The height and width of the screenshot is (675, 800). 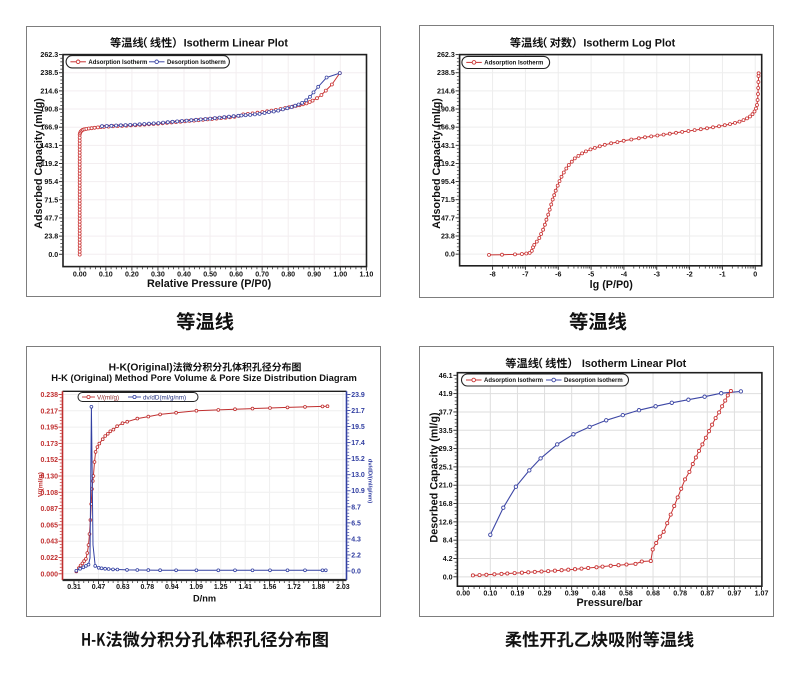 I want to click on svg-text: 37.7, so click(x=446, y=412).